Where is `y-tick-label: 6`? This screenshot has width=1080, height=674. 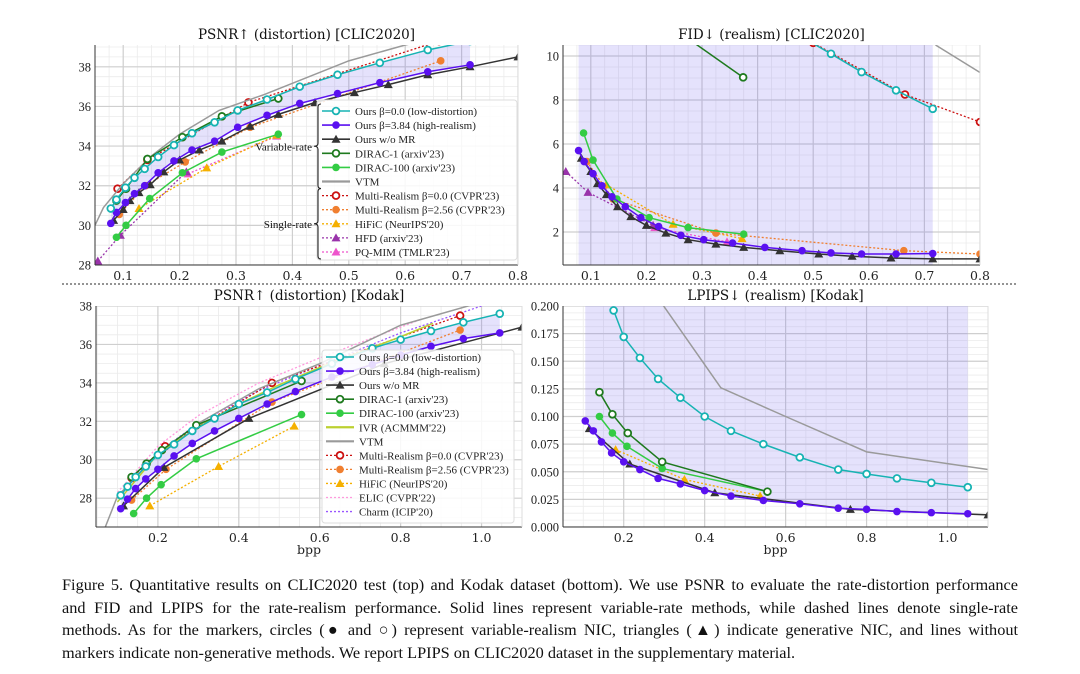 y-tick-label: 6 is located at coordinates (556, 145).